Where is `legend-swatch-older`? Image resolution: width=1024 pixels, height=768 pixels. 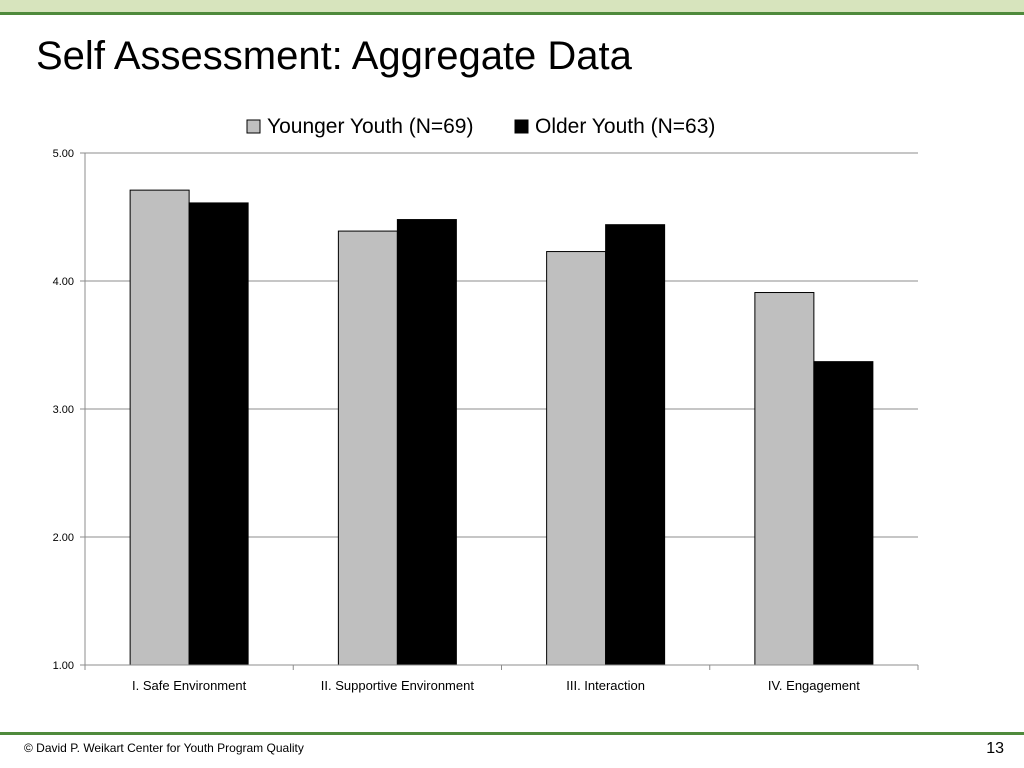 legend-swatch-older is located at coordinates (521, 126).